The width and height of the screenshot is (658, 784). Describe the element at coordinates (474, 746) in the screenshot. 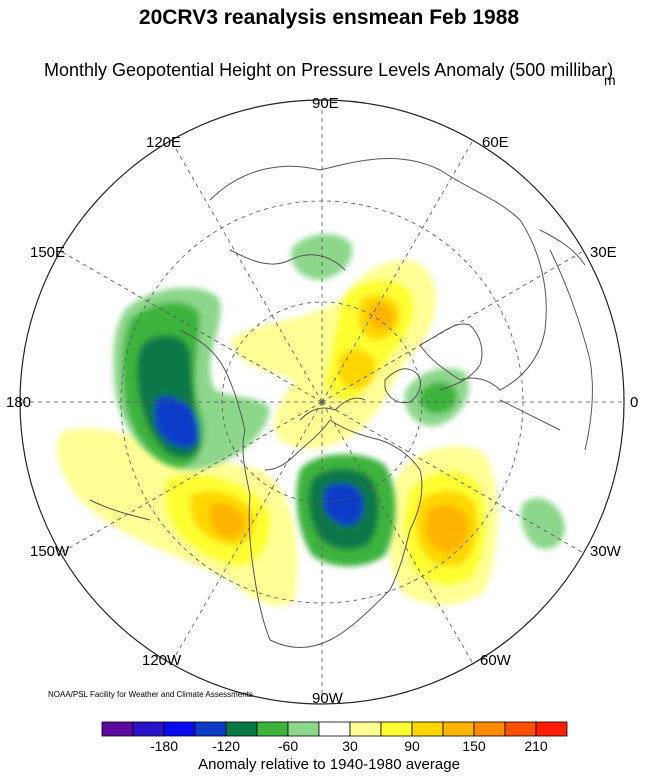

I see `colorbar-tick-label: 150` at that location.